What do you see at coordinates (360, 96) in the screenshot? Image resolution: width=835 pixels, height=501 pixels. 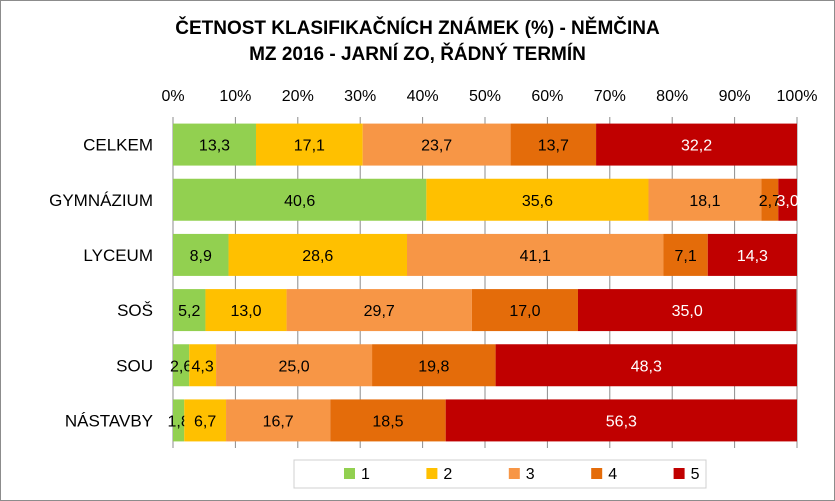 I see `x-tick-label: 30%` at bounding box center [360, 96].